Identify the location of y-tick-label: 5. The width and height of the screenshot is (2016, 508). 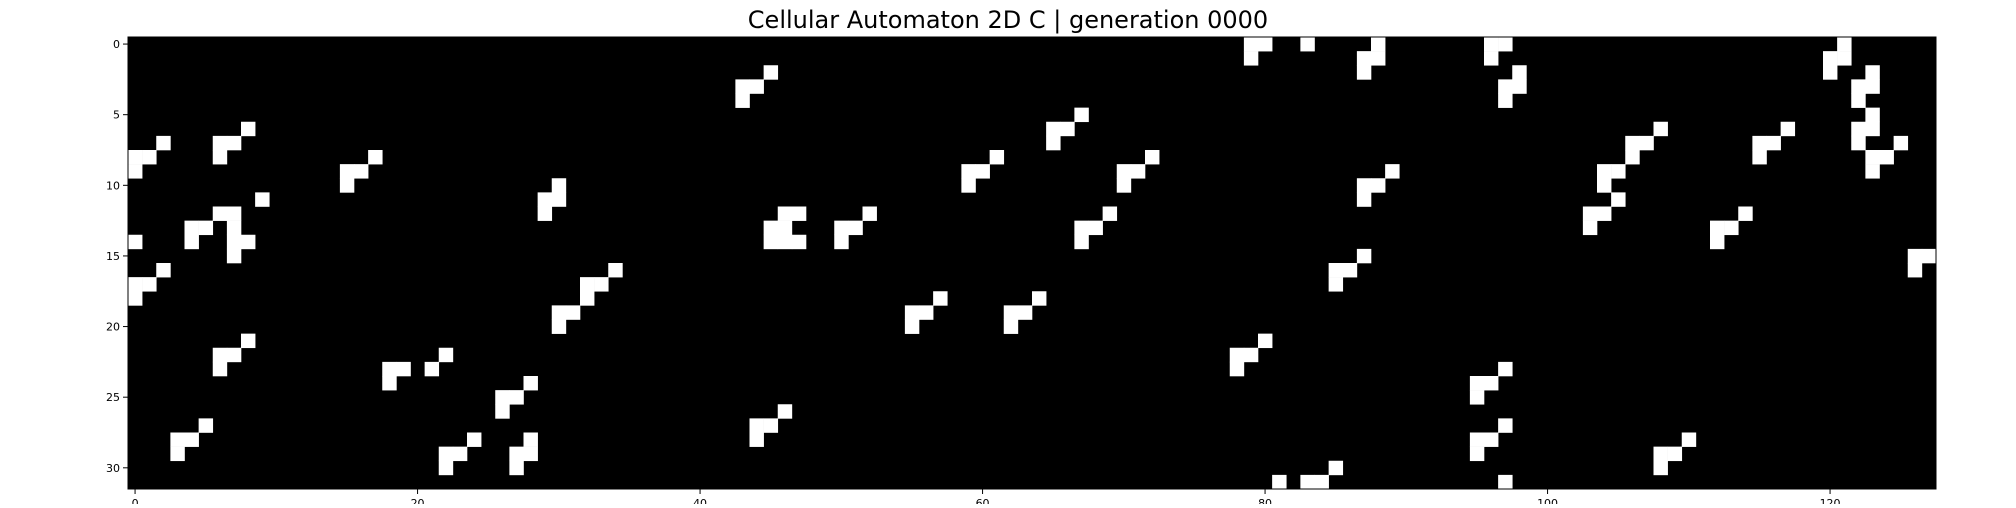
(116, 115).